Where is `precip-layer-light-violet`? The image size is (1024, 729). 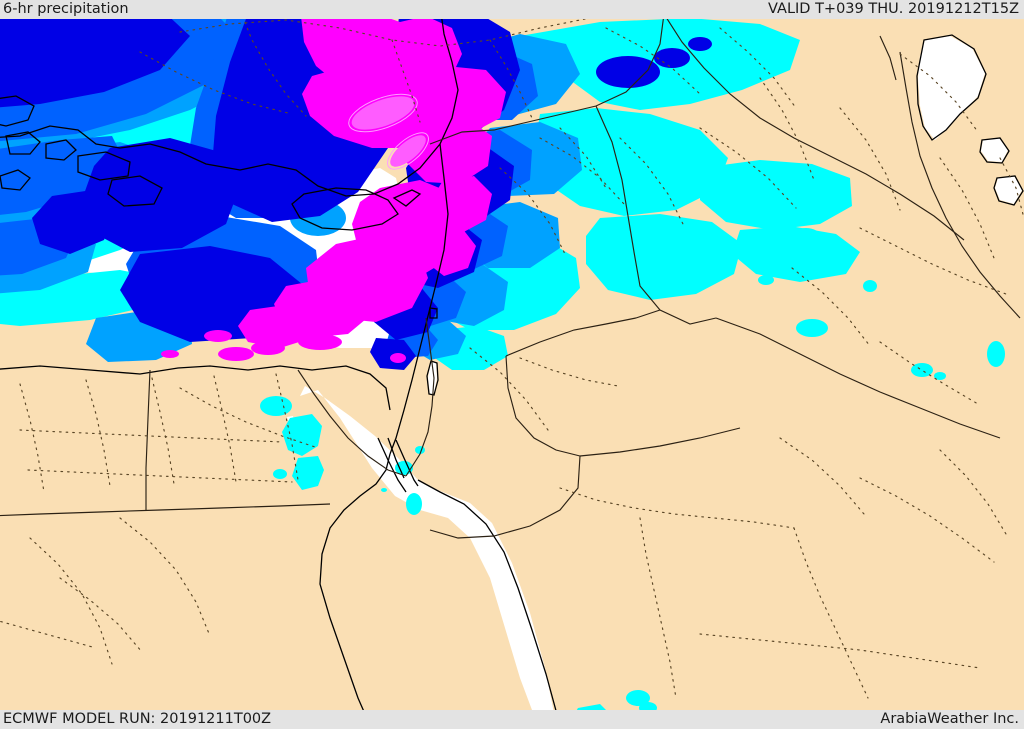 precip-layer-light-violet is located at coordinates (388, 131).